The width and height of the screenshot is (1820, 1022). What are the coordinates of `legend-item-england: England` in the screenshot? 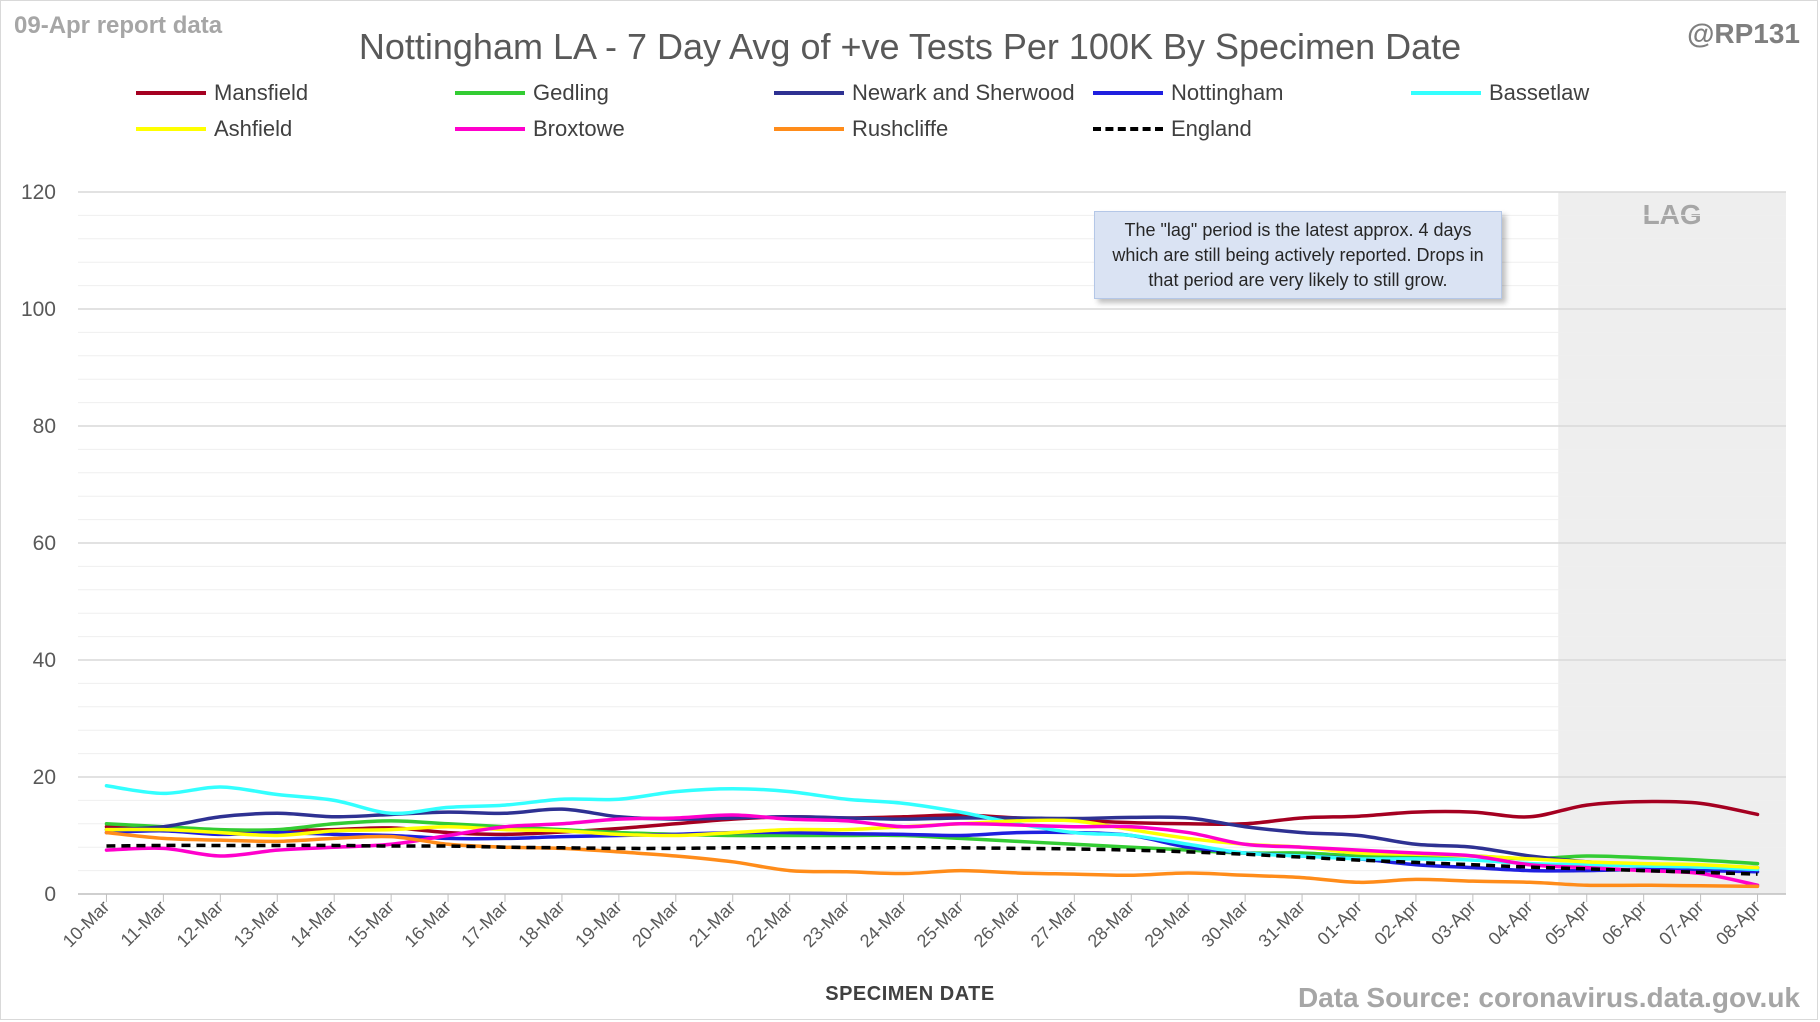 It's located at (1172, 129).